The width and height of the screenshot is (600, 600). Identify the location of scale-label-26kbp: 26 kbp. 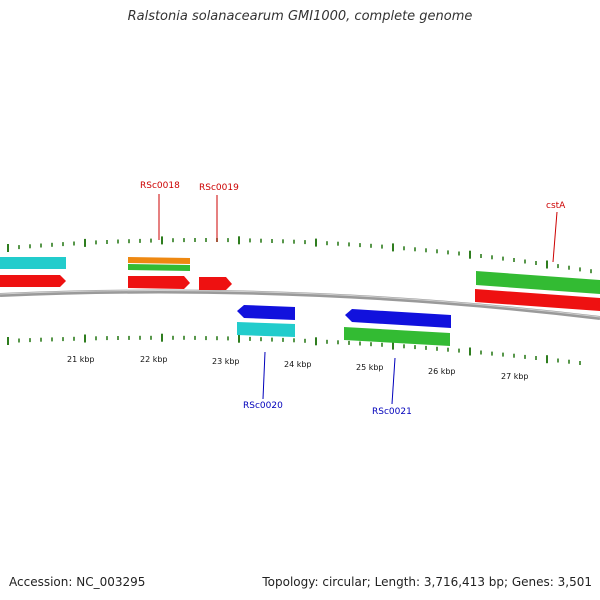
(442, 371).